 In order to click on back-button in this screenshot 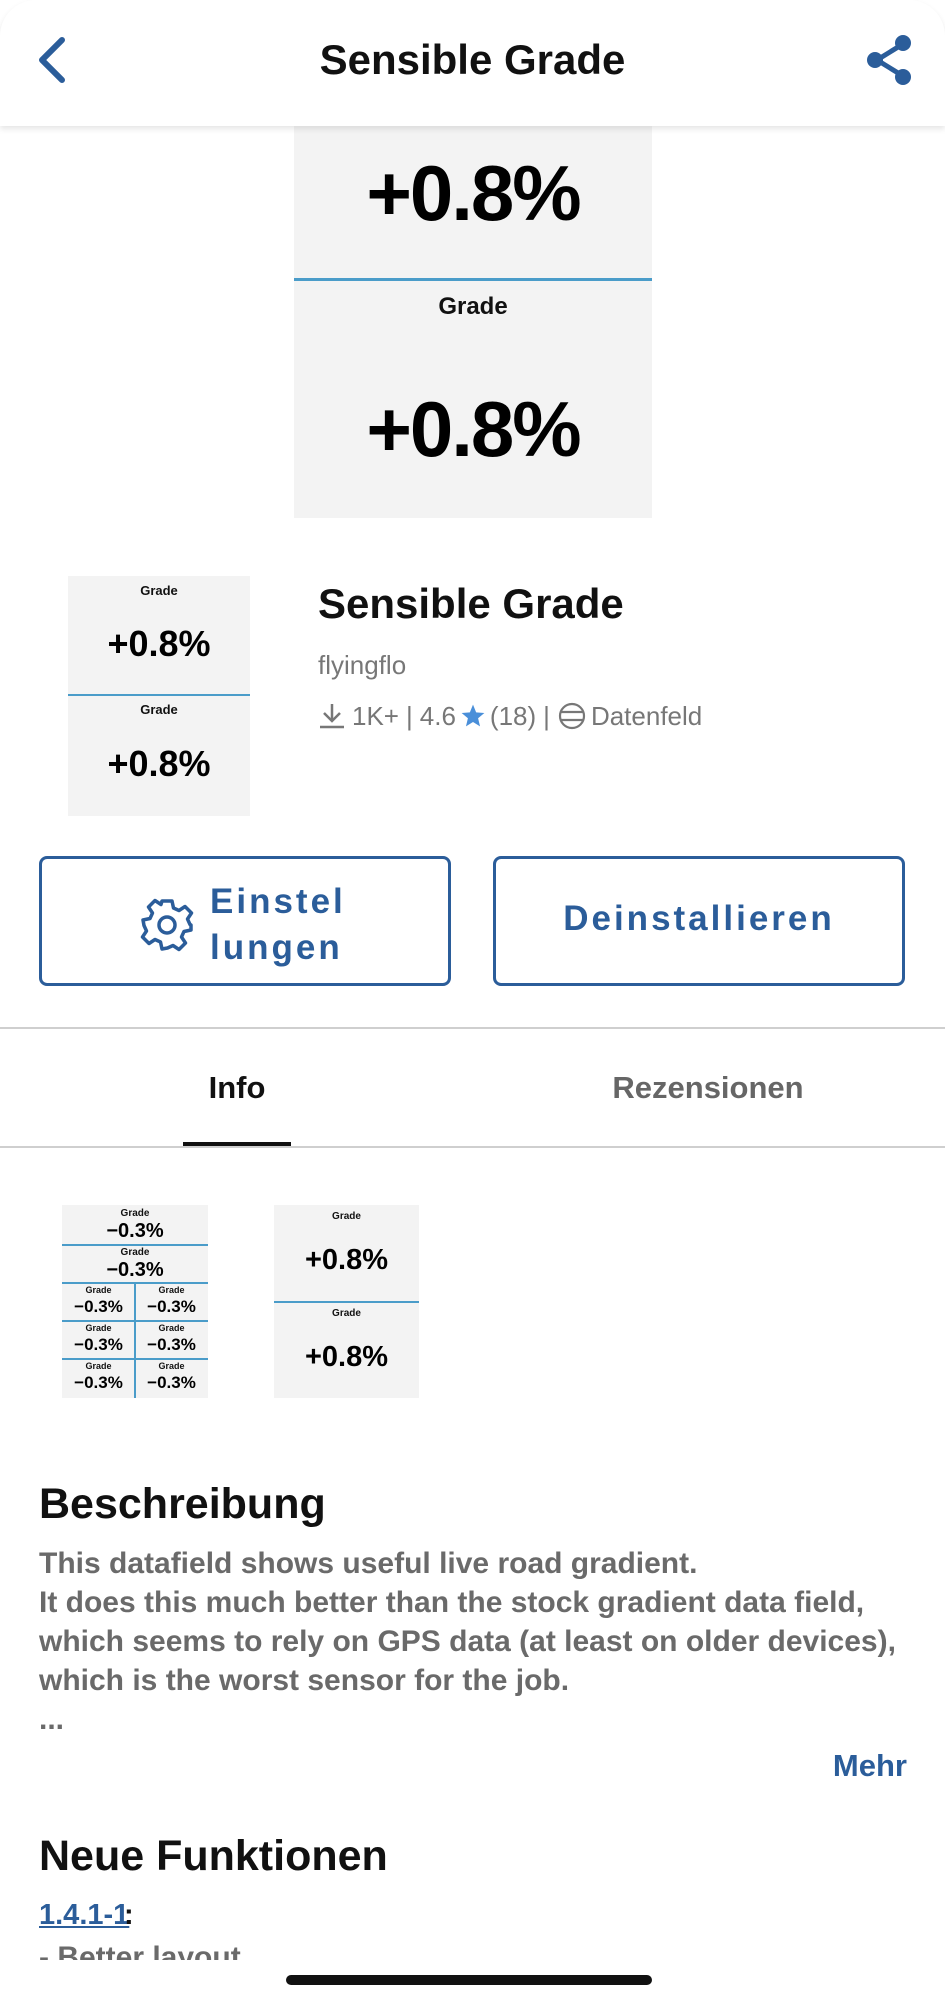, I will do `click(55, 60)`.